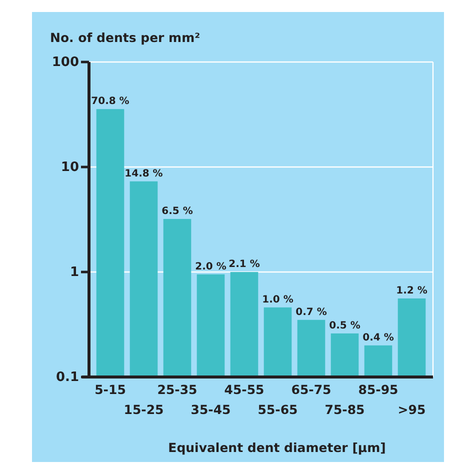  I want to click on x-tick-label: >95, so click(412, 409).